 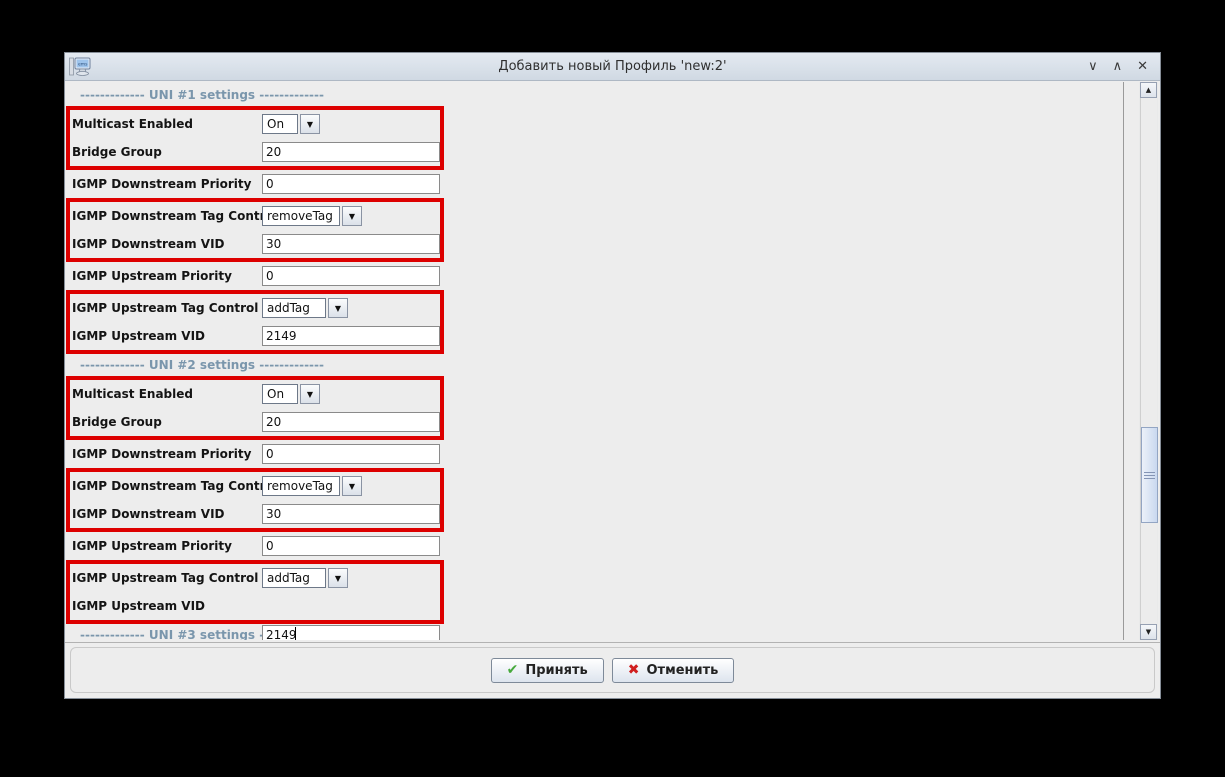 I want to click on accept-button-label: Принять, so click(x=556, y=670).